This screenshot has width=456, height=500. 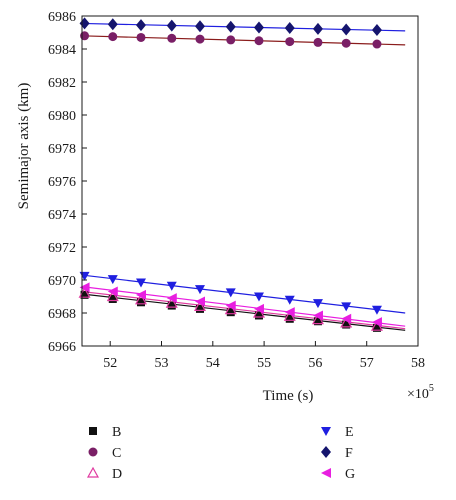 I want to click on x-tick-label: 56, so click(x=315, y=363).